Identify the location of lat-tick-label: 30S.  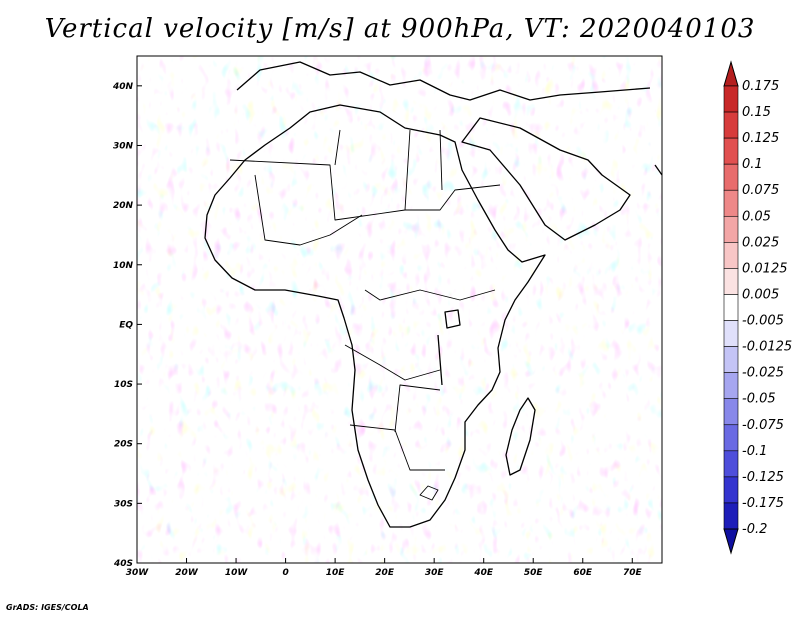
(123, 504).